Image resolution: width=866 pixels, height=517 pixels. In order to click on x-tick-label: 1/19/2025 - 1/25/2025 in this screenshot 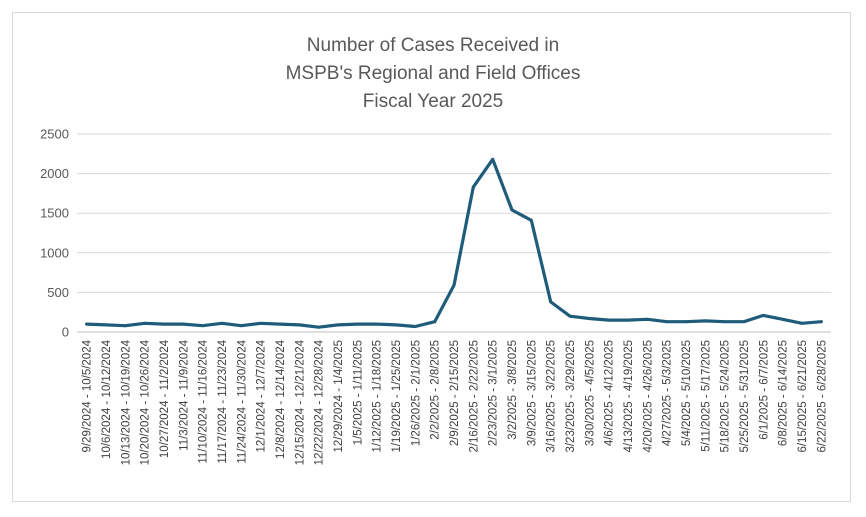, I will do `click(397, 396)`.